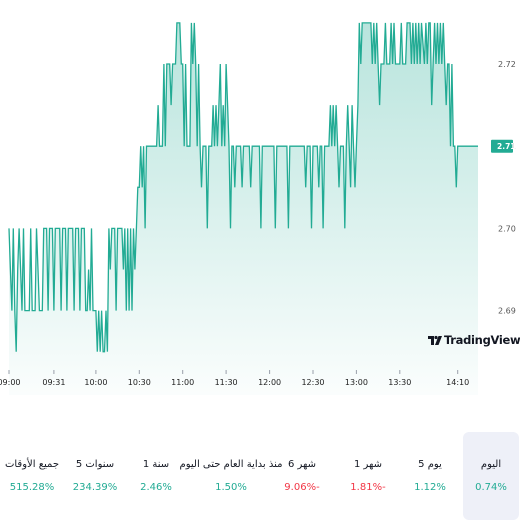 This screenshot has height=520, width=520. I want to click on x-tick-label: 09:00, so click(10, 382).